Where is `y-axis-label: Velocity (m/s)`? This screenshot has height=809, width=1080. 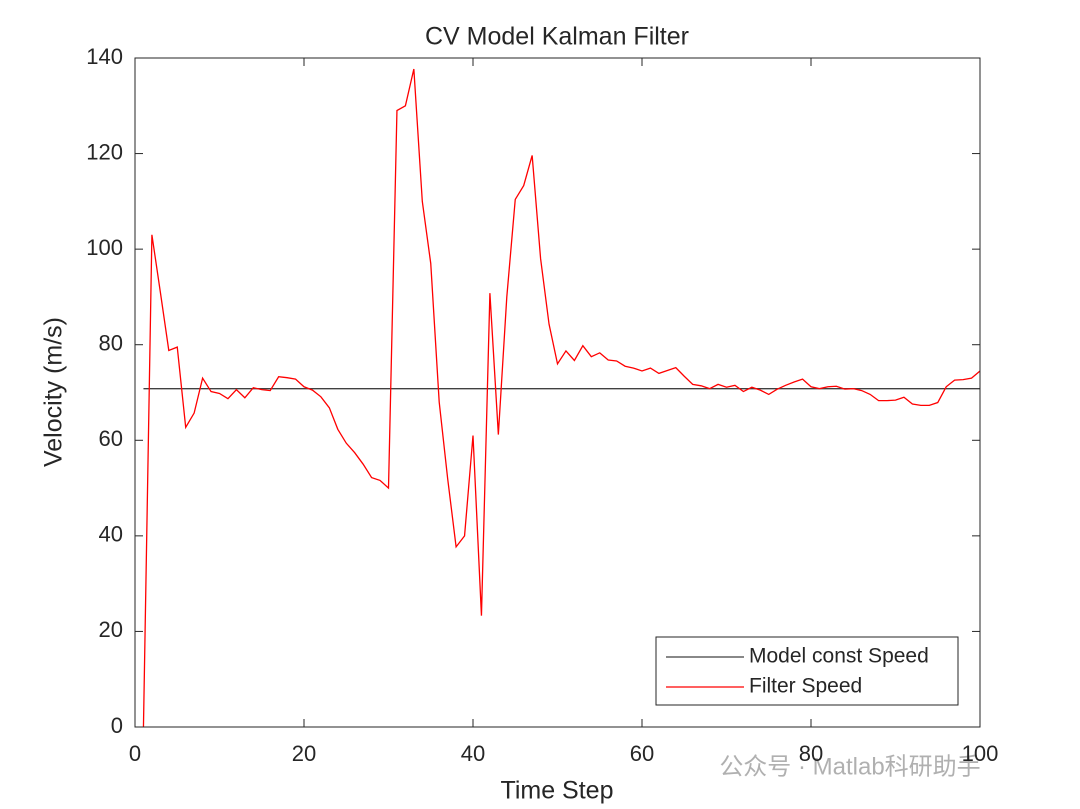 y-axis-label: Velocity (m/s) is located at coordinates (54, 392).